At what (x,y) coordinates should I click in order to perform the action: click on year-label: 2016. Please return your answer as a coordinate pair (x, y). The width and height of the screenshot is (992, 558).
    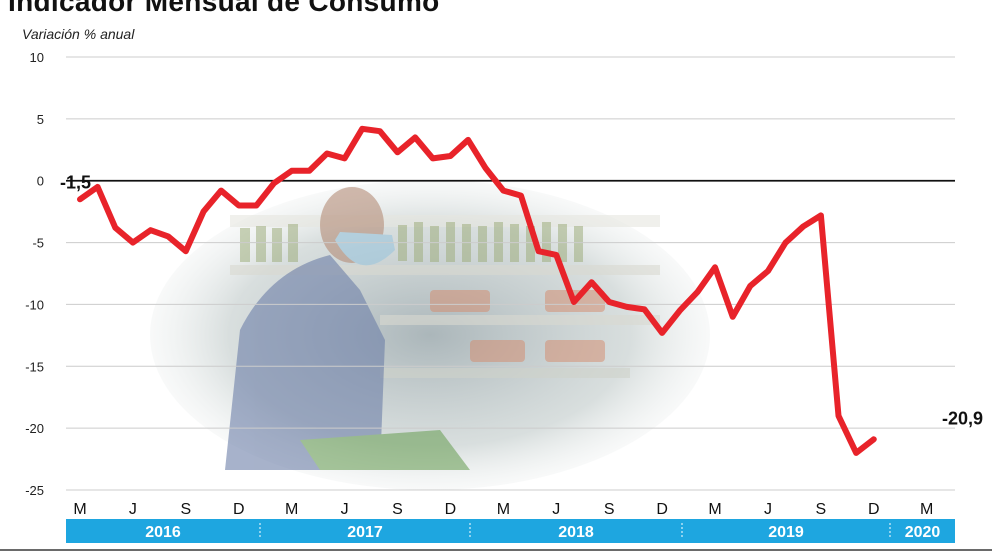
    Looking at the image, I should click on (163, 532).